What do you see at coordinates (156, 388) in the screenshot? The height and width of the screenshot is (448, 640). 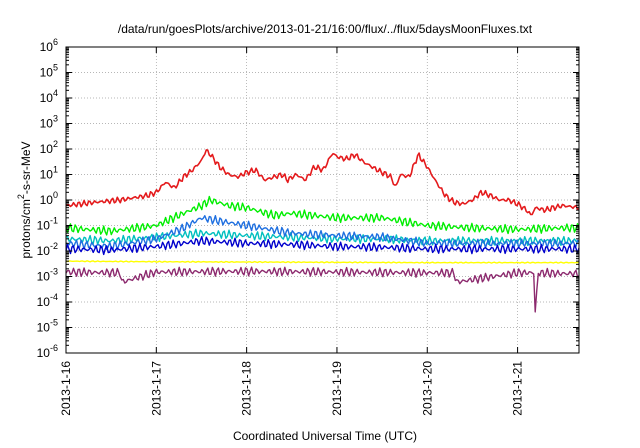 I see `x-tick-label: 2013-1-17` at bounding box center [156, 388].